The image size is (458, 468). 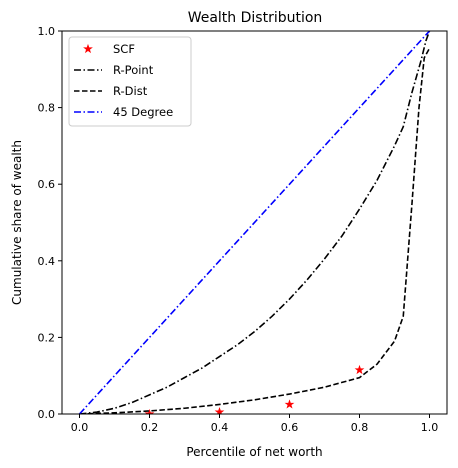 What do you see at coordinates (130, 91) in the screenshot?
I see `legend-label-r-dist: R-Dist` at bounding box center [130, 91].